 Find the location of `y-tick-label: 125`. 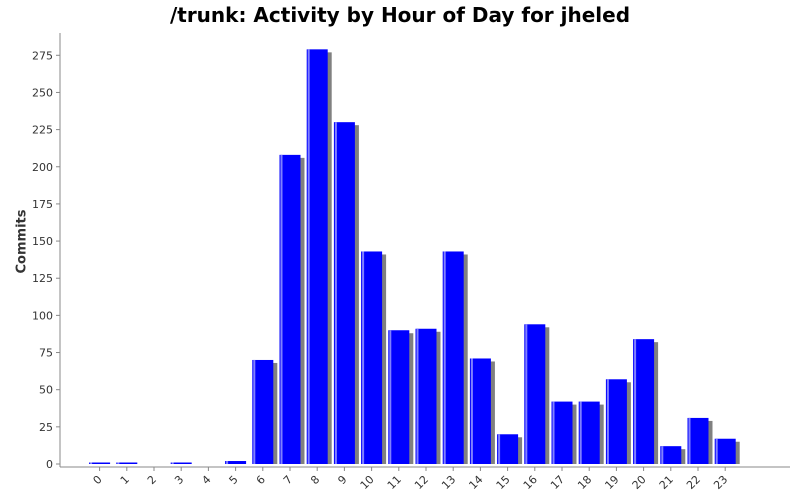

y-tick-label: 125 is located at coordinates (42, 278).